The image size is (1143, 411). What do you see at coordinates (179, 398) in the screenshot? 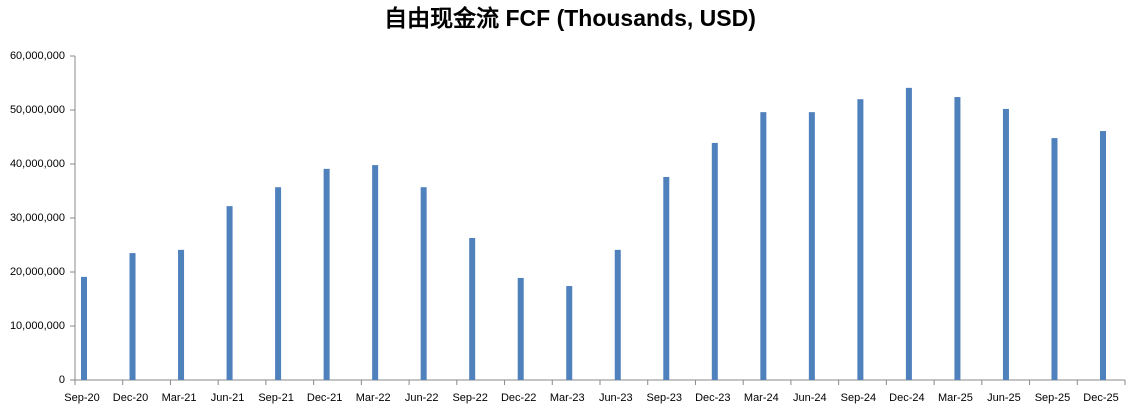
I see `x-tick-label: Mar-21` at bounding box center [179, 398].